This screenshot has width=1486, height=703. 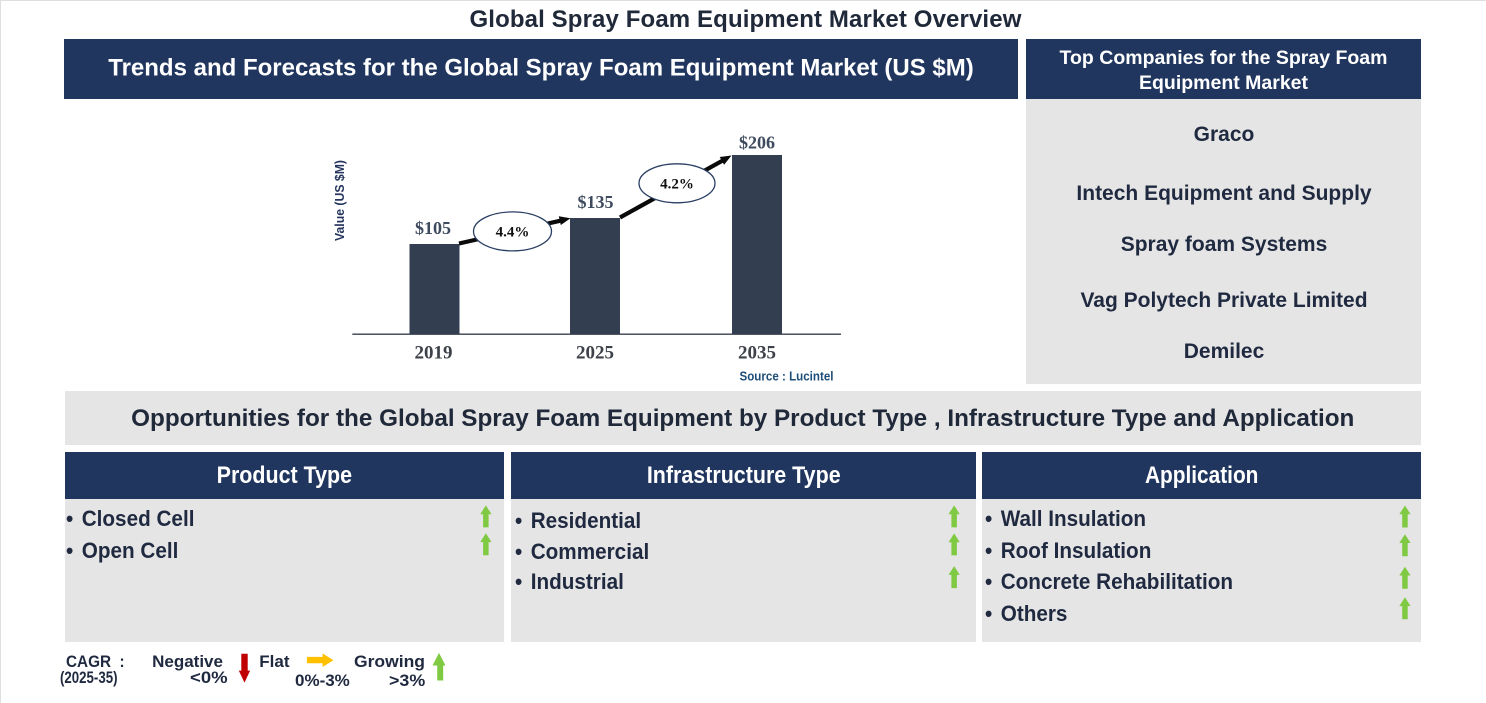 What do you see at coordinates (433, 228) in the screenshot?
I see `svg-text: $105` at bounding box center [433, 228].